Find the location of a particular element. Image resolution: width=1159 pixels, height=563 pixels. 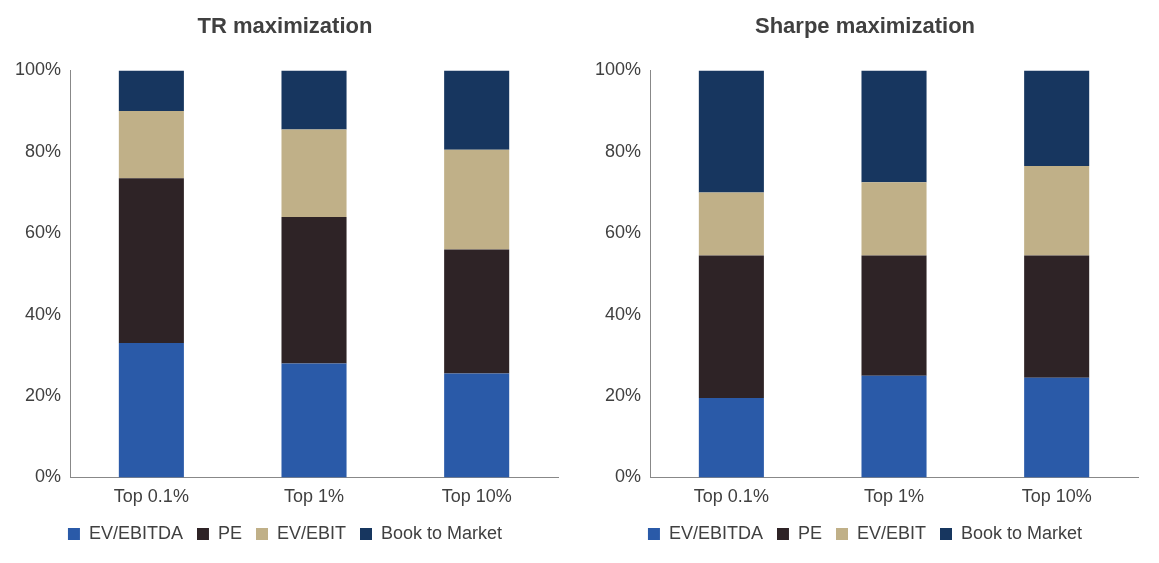

chart-title: Sharpe maximization is located at coordinates (865, 26).